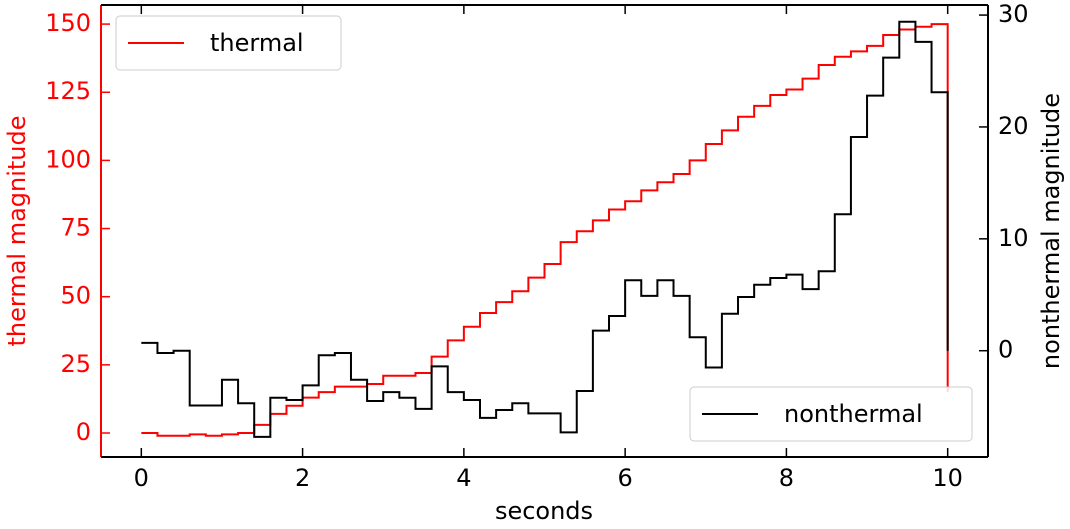 The height and width of the screenshot is (529, 1070). Describe the element at coordinates (463, 478) in the screenshot. I see `x-tick-label: 4` at that location.